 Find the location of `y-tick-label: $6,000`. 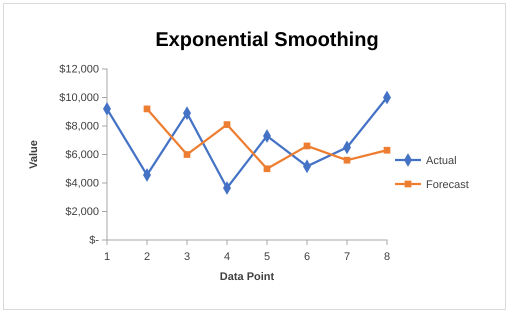

y-tick-label: $6,000 is located at coordinates (82, 155).